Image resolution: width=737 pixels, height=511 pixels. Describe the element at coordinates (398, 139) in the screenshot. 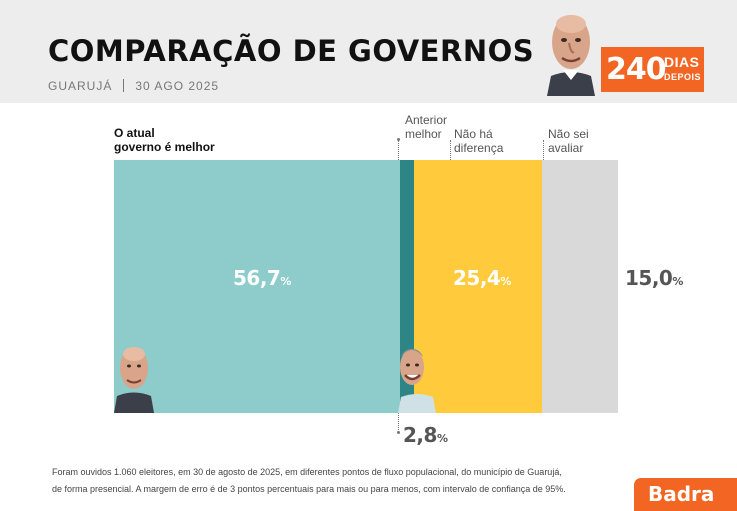

I see `leader-dot-top` at that location.